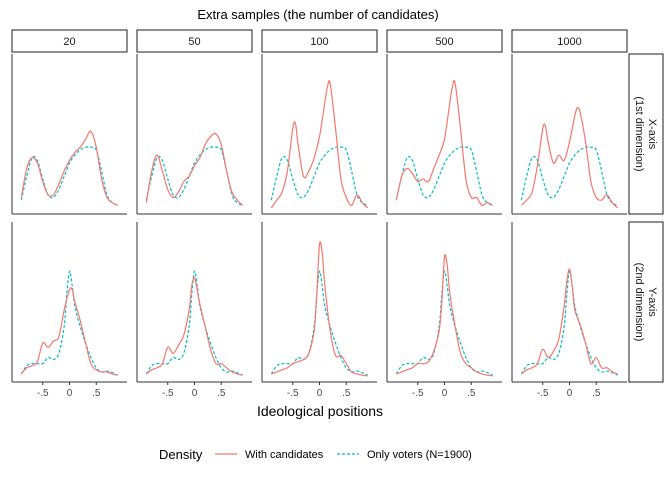 The width and height of the screenshot is (672, 480). Describe the element at coordinates (652, 302) in the screenshot. I see `row-strip-label-line1-1: Y-axis` at that location.